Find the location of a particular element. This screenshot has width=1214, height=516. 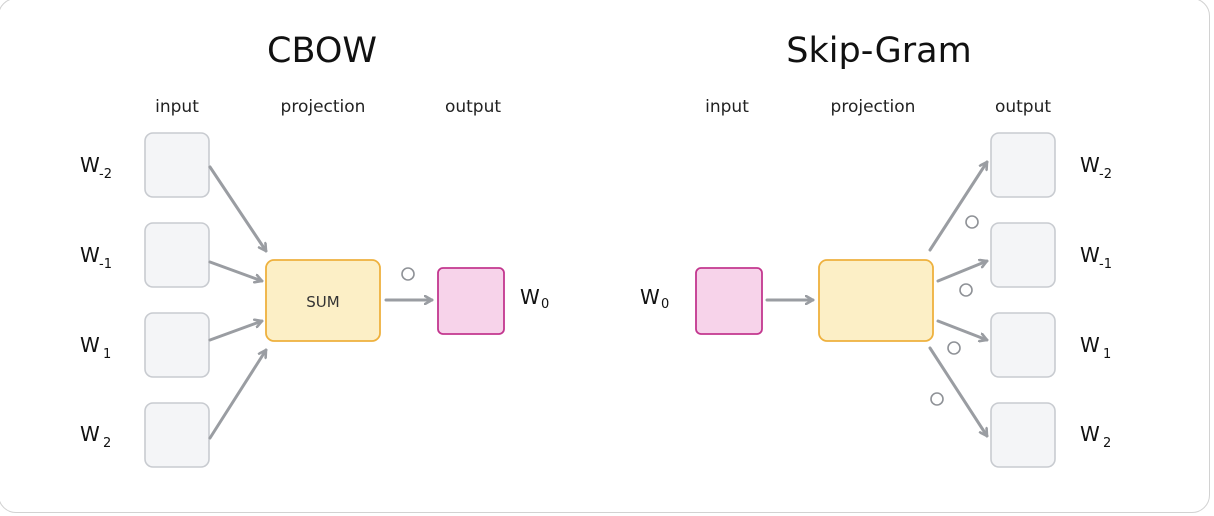

skipgram-word-w-minus2: W -2 is located at coordinates (1096, 167).